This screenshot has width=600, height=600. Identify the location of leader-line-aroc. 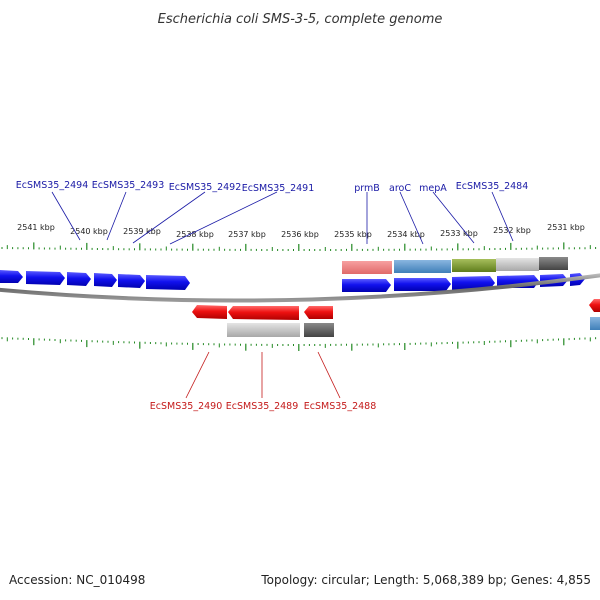
(411, 218).